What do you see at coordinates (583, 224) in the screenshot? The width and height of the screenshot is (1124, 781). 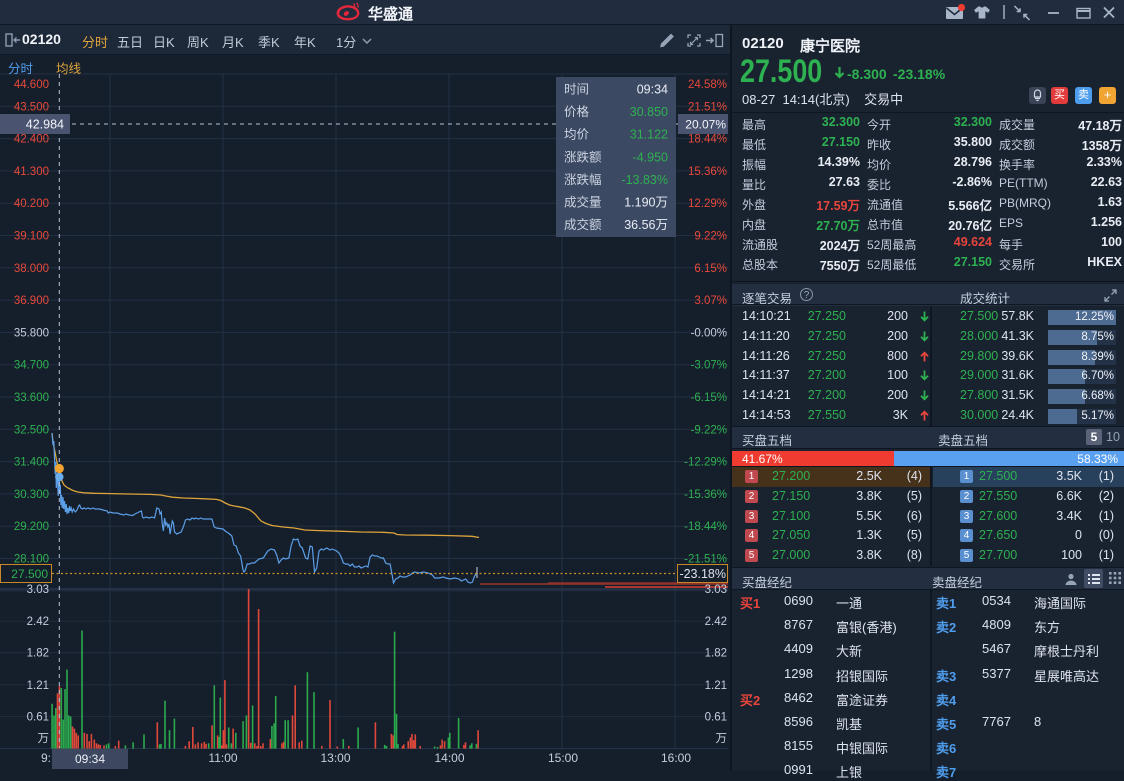 I see `svg-text: 成交额` at bounding box center [583, 224].